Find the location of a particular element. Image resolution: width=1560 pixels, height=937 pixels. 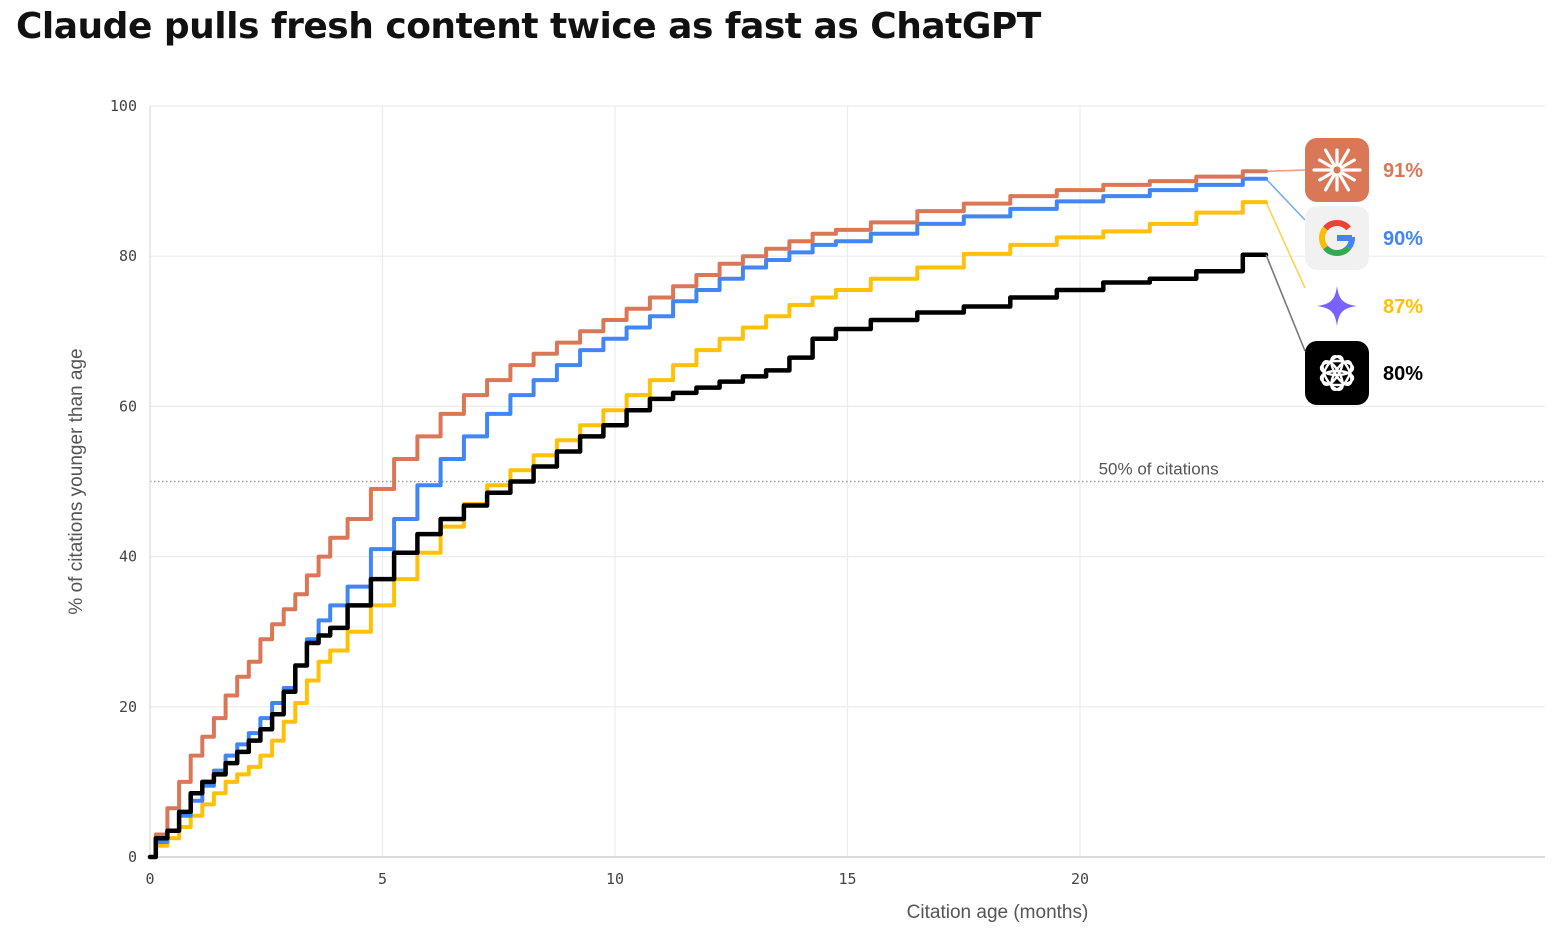

x-tick-labels: 0 5 10 15 20 is located at coordinates (617, 879).